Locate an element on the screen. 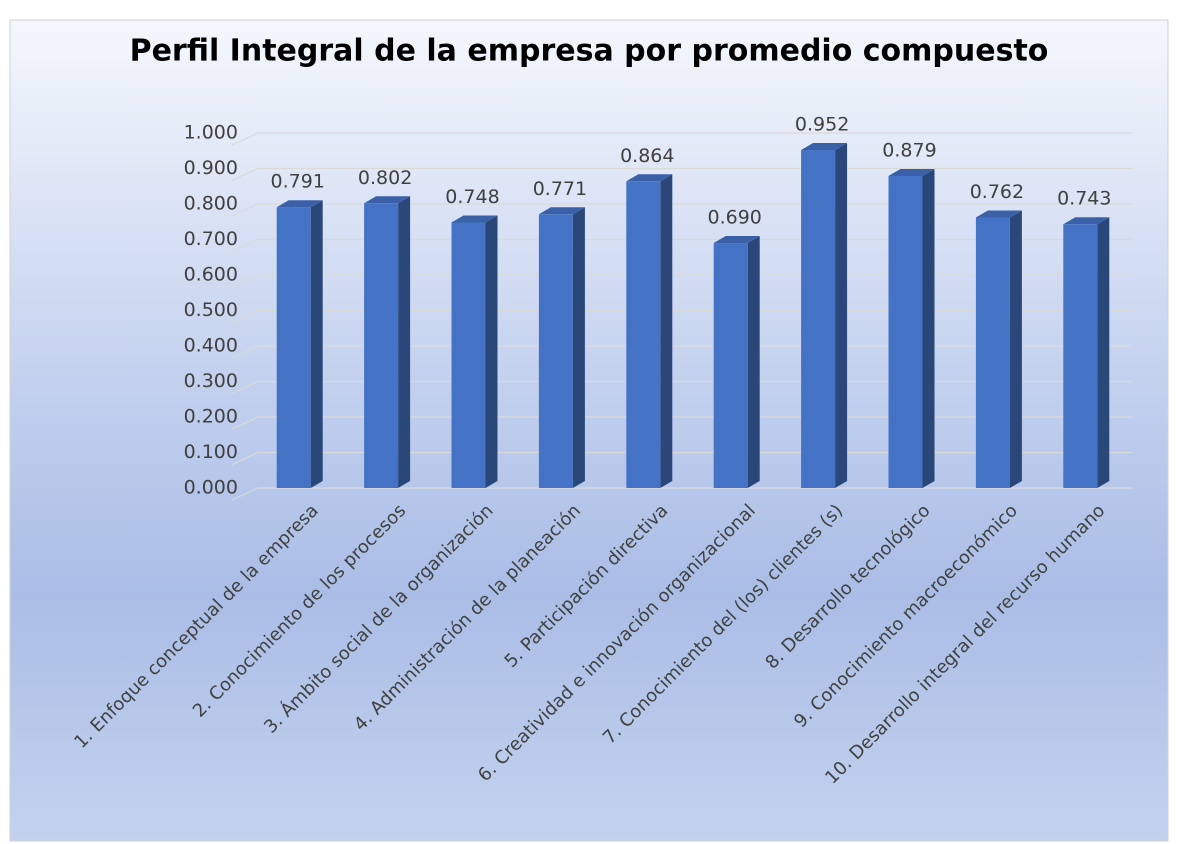 This screenshot has width=1177, height=844. data-label: 0.879 is located at coordinates (909, 150).